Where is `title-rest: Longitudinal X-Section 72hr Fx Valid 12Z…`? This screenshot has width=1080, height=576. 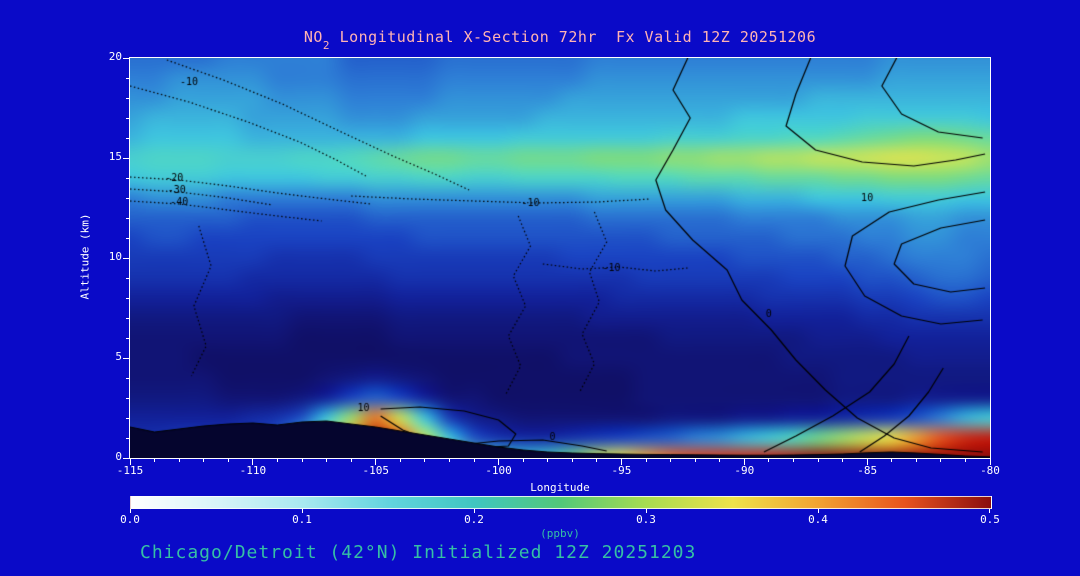 title-rest: Longitudinal X-Section 72hr Fx Valid 12Z… is located at coordinates (573, 37).